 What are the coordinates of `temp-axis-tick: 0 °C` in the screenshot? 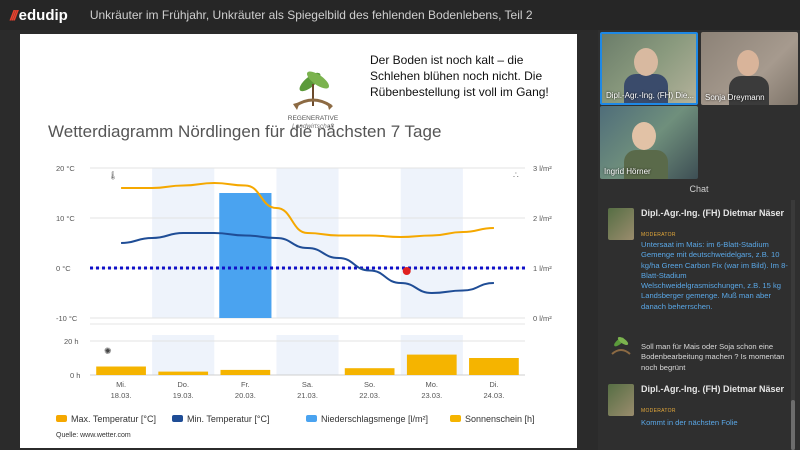 It's located at (63, 268).